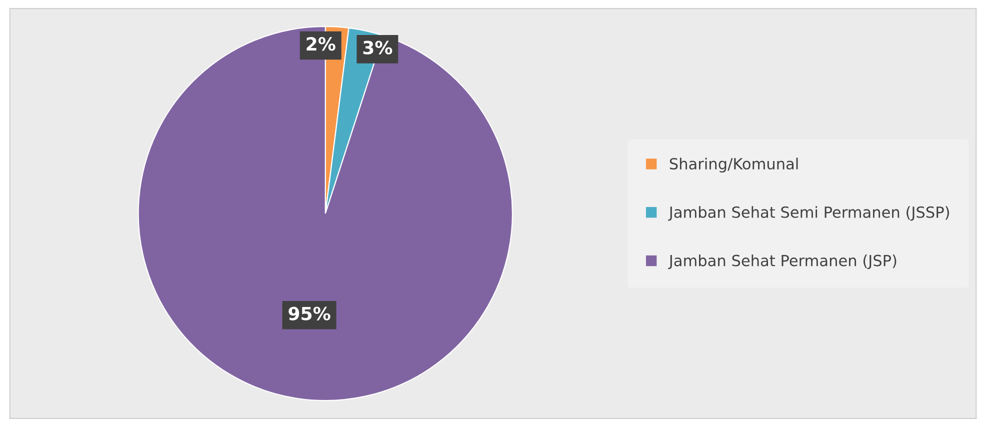 This screenshot has width=986, height=427. I want to click on data-label: 3%, so click(377, 47).